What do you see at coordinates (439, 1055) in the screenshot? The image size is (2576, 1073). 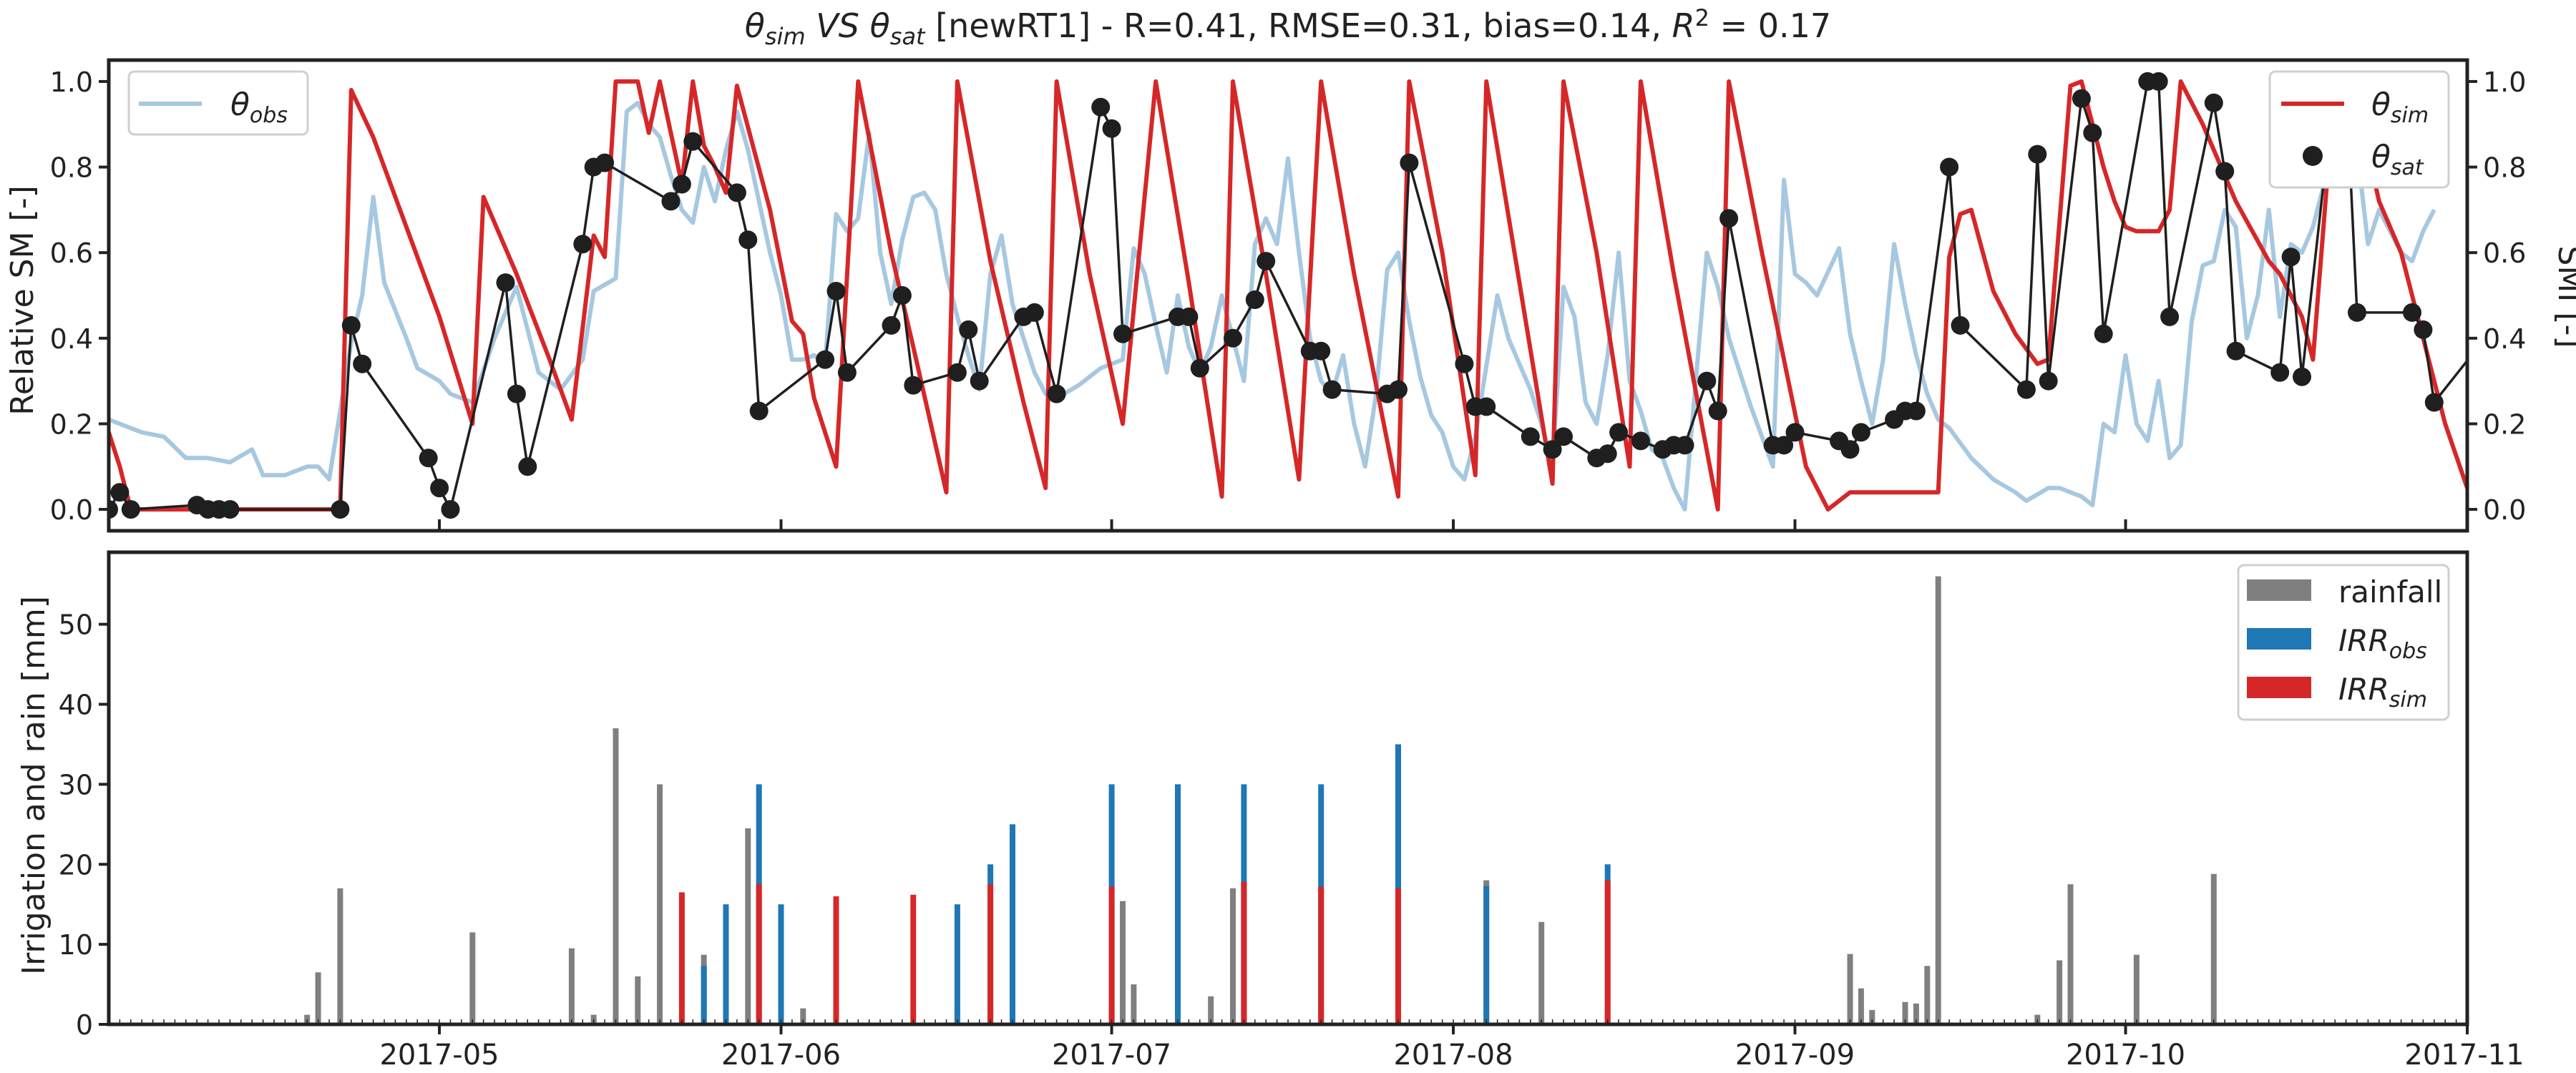 I see `x-tick-label: 2017-05` at bounding box center [439, 1055].